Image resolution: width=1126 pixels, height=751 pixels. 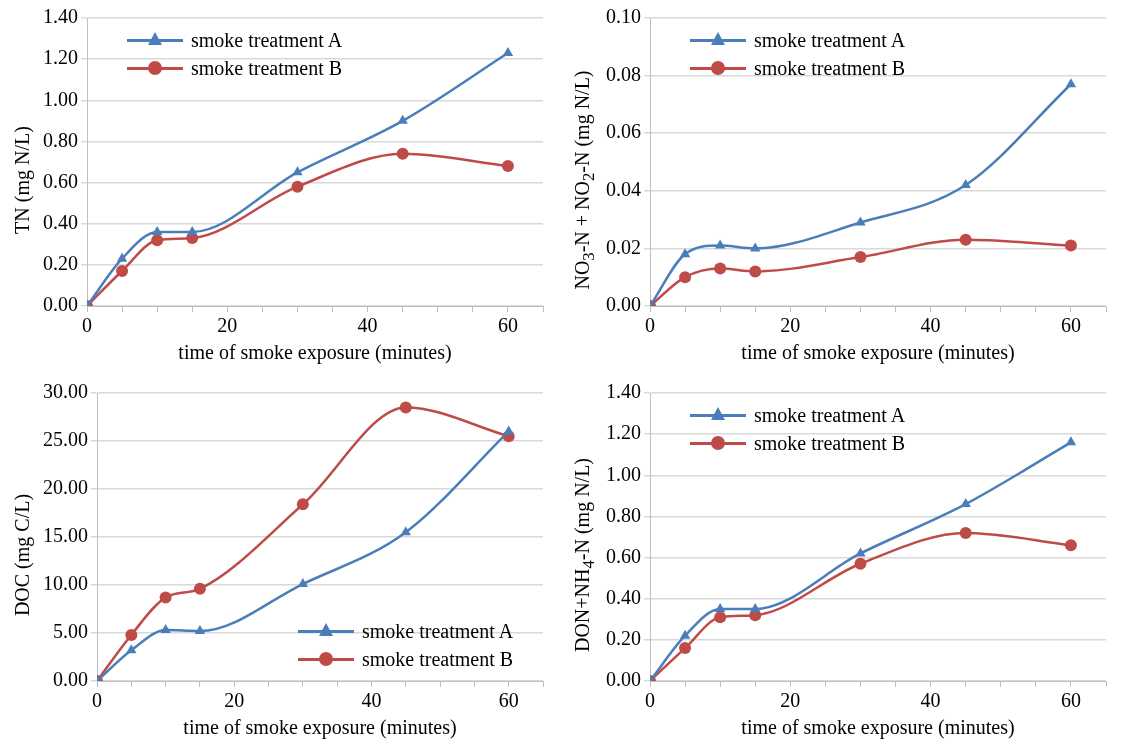 What do you see at coordinates (65, 439) in the screenshot?
I see `y-tick-label: 25.00` at bounding box center [65, 439].